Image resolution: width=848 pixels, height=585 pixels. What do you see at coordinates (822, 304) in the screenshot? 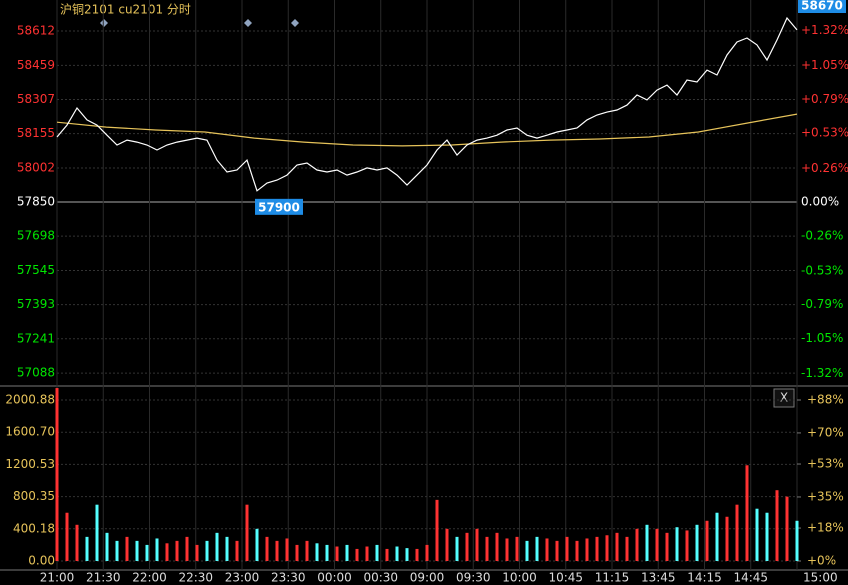
I see `y2-tick-label: -0.79%` at bounding box center [822, 304].